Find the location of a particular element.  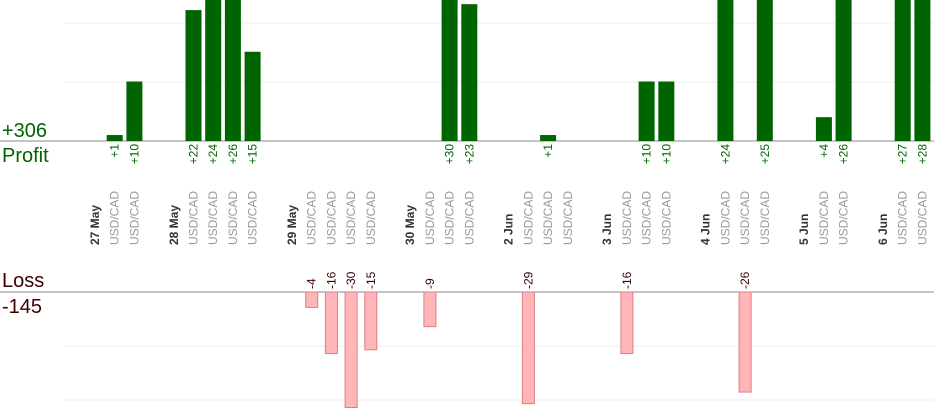

profit-value-label: +27 is located at coordinates (903, 154).